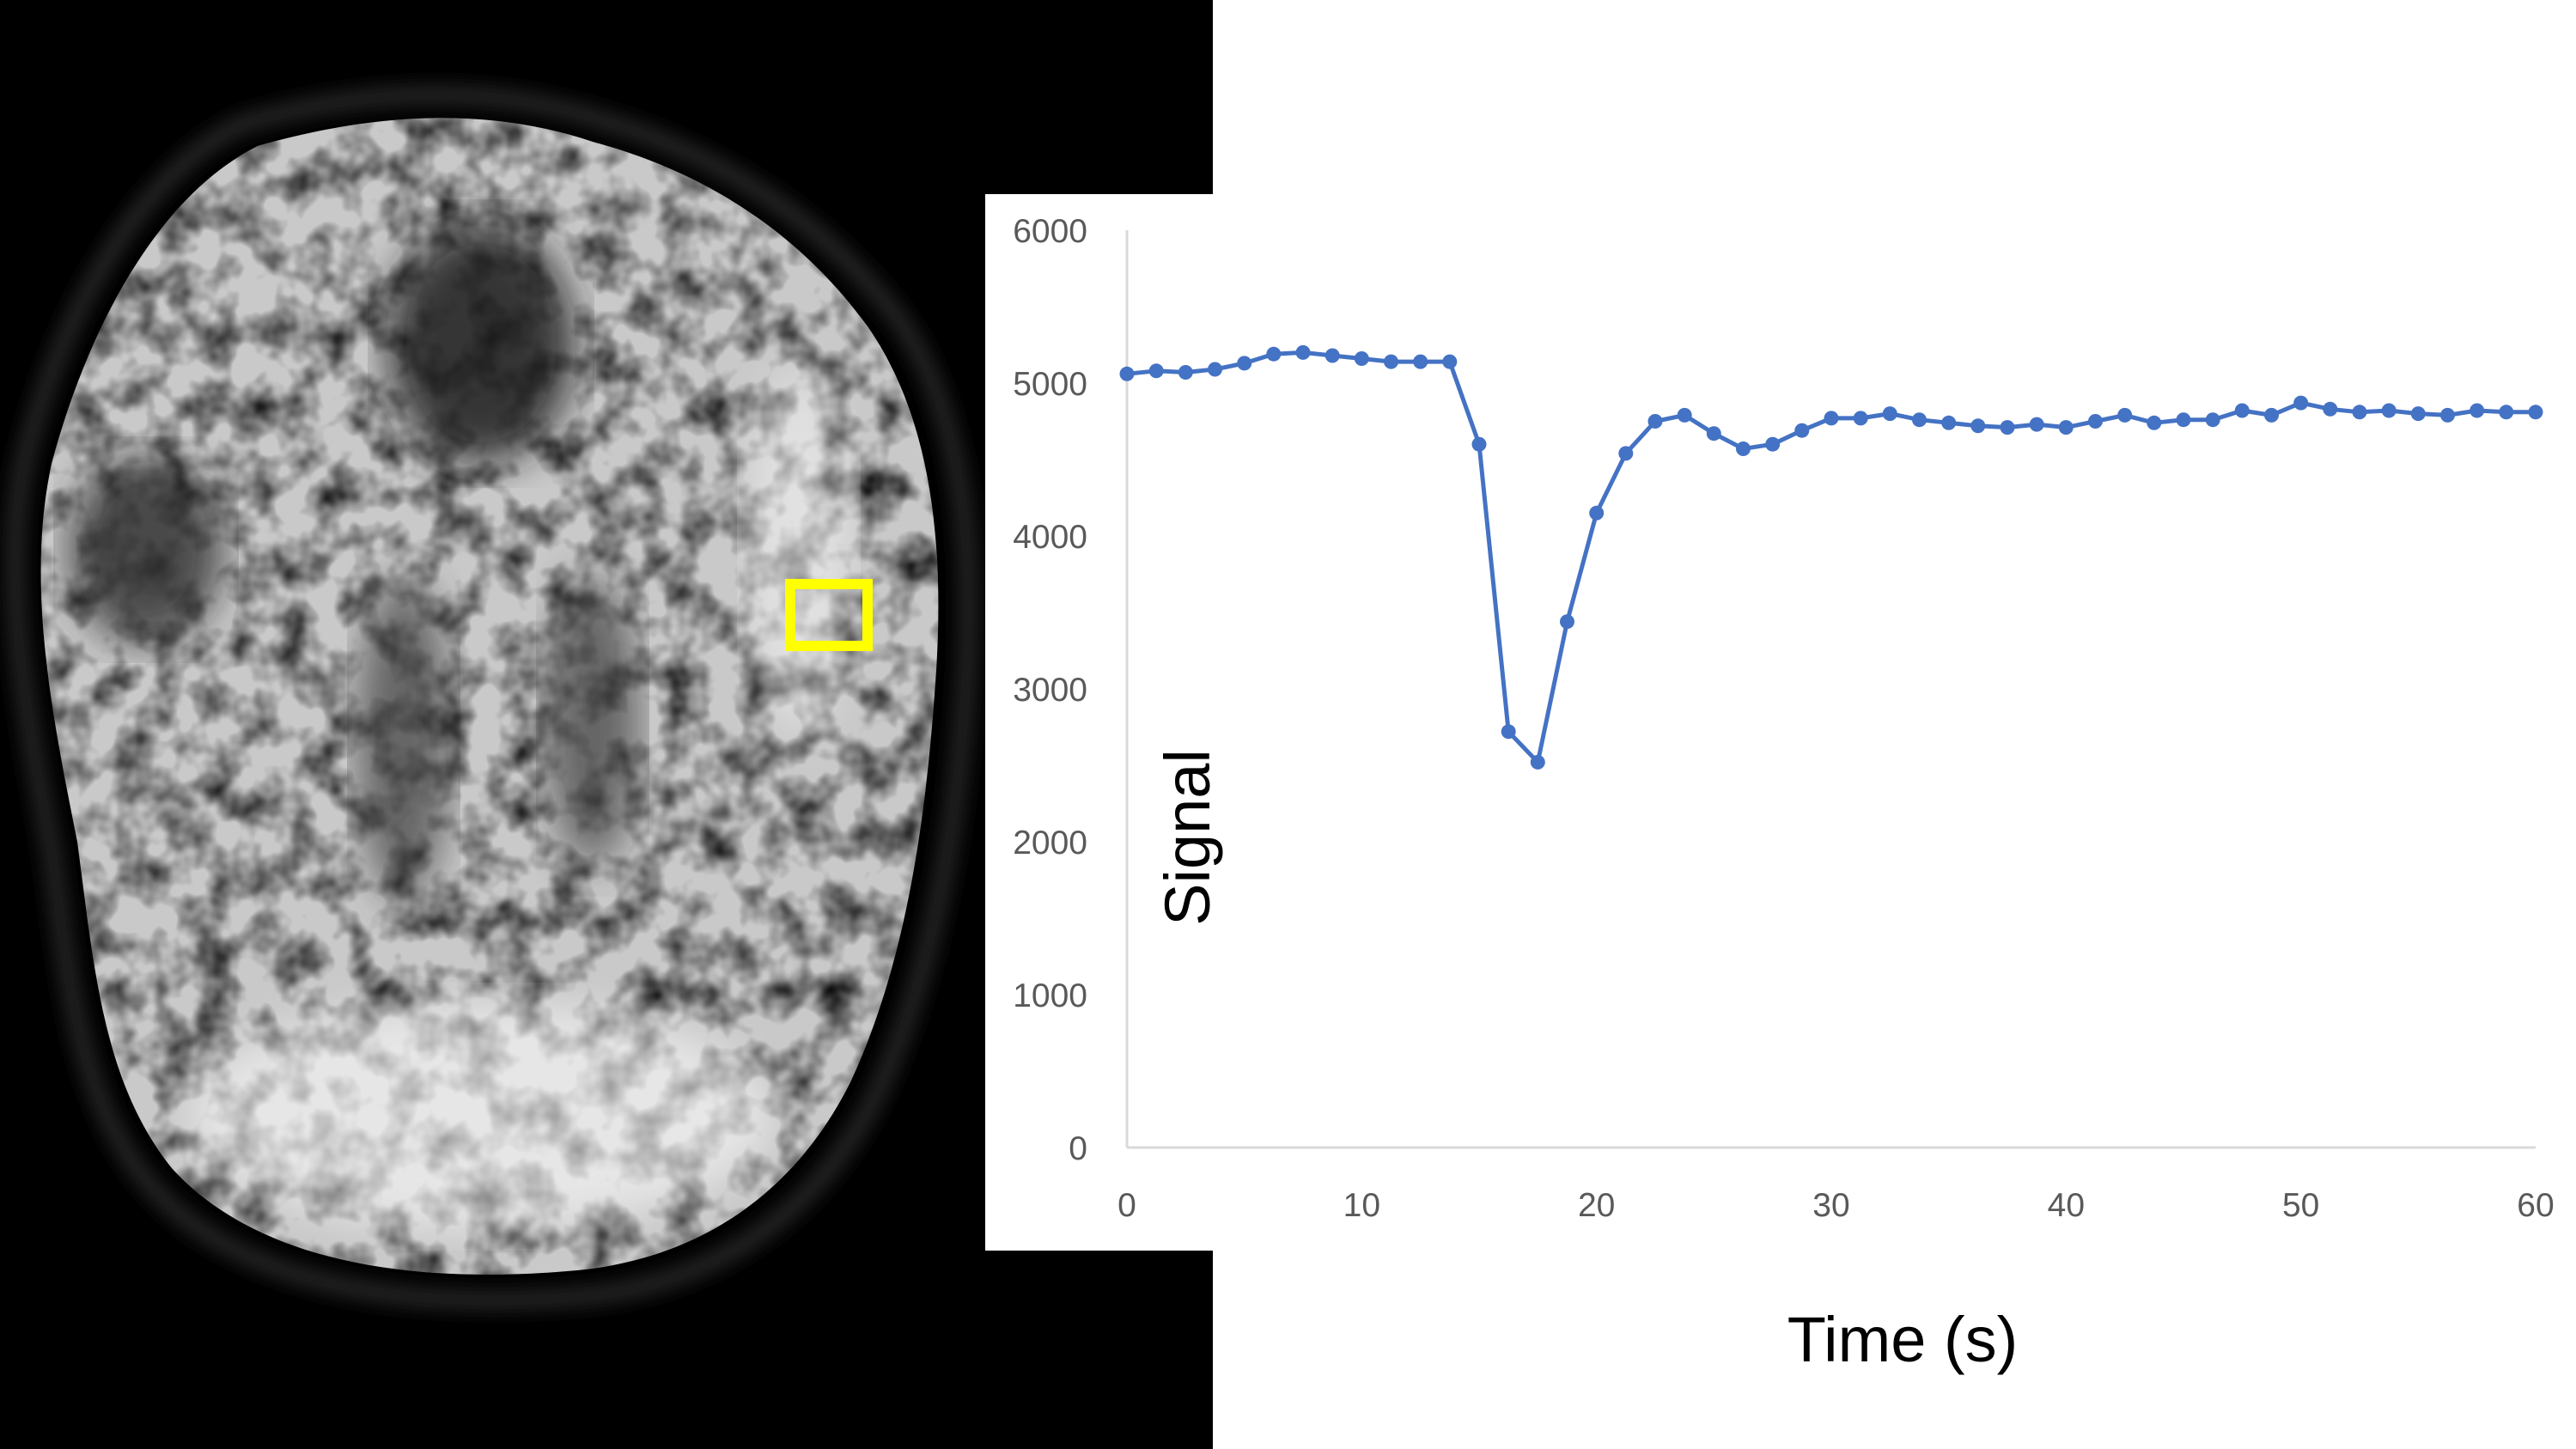  Describe the element at coordinates (2066, 1205) in the screenshot. I see `x-tick-label: 40` at that location.